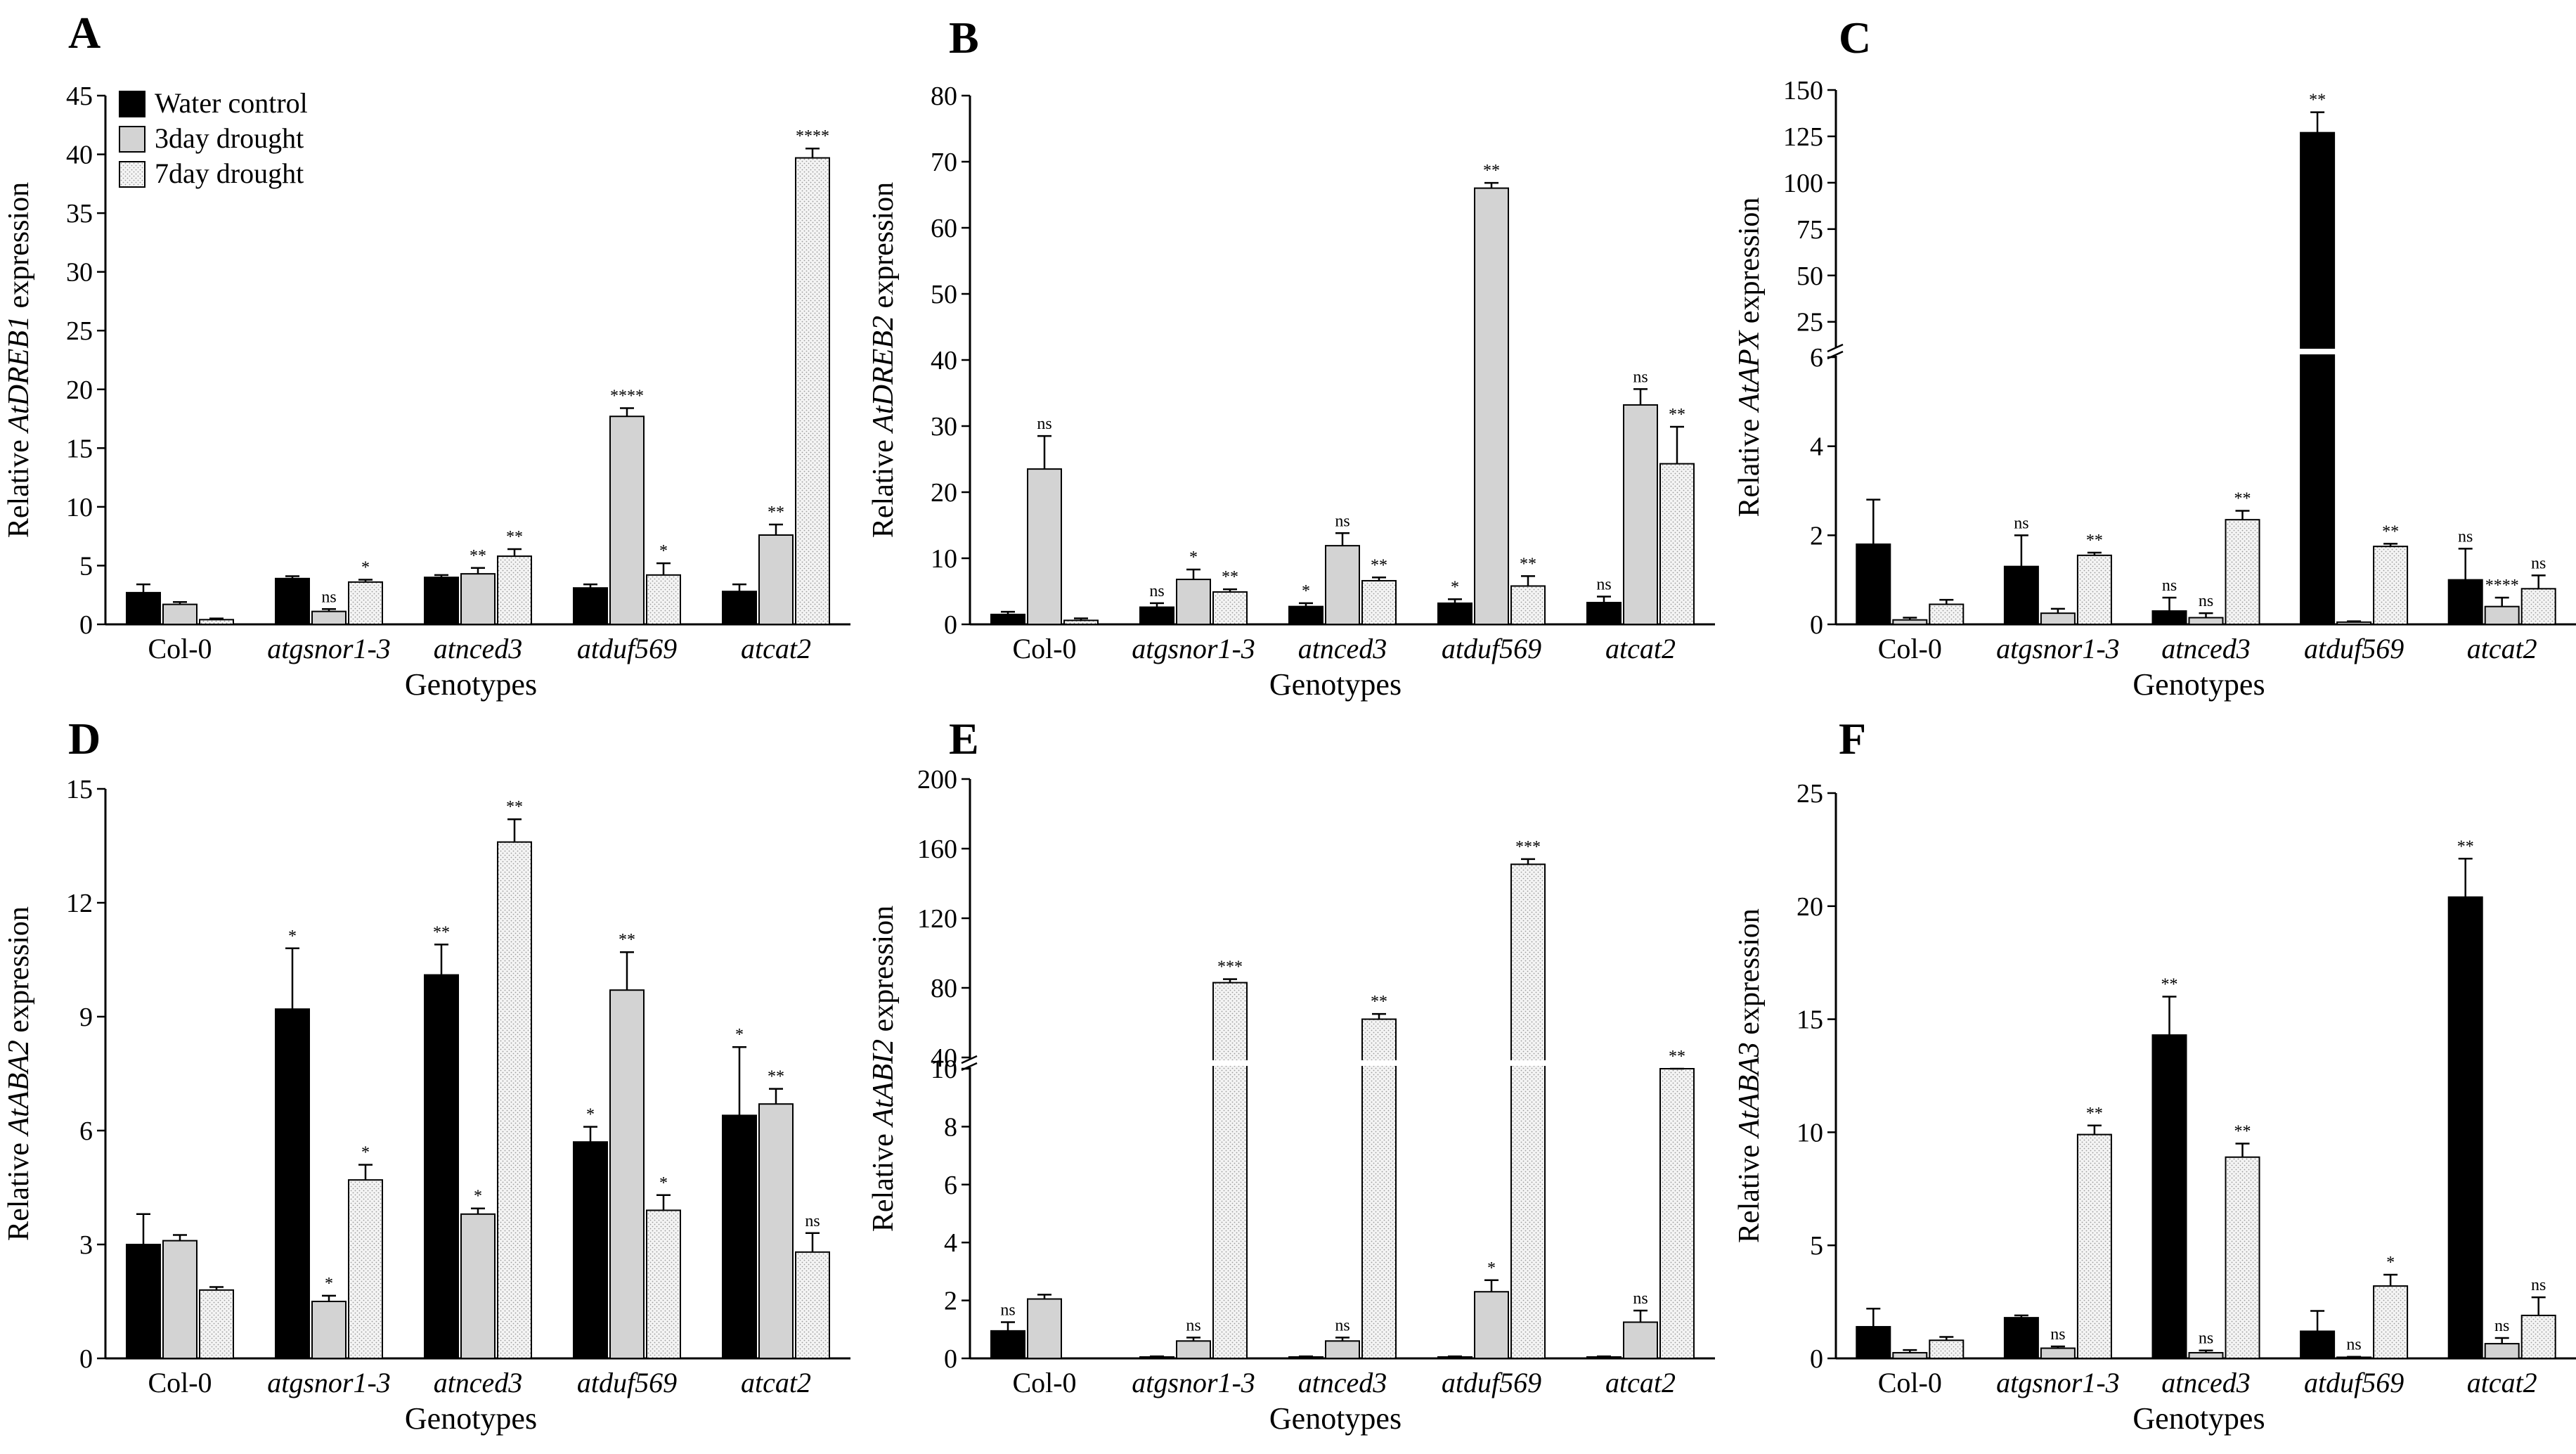  I want to click on legend-swatch-7day-drought, so click(132, 174).